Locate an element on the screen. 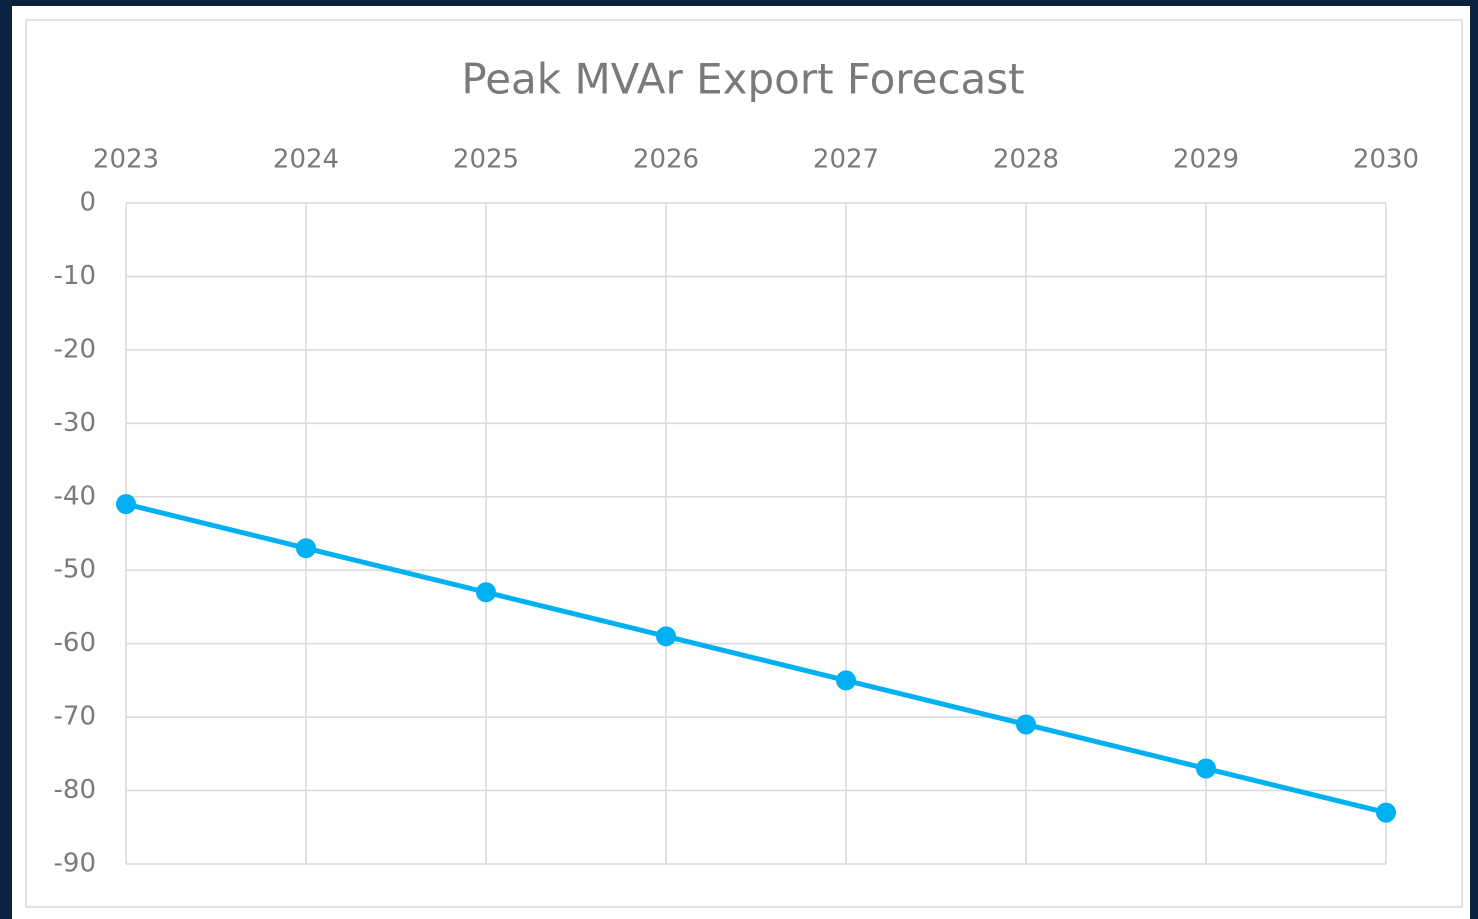  x-tick-label: 2025 is located at coordinates (486, 160).